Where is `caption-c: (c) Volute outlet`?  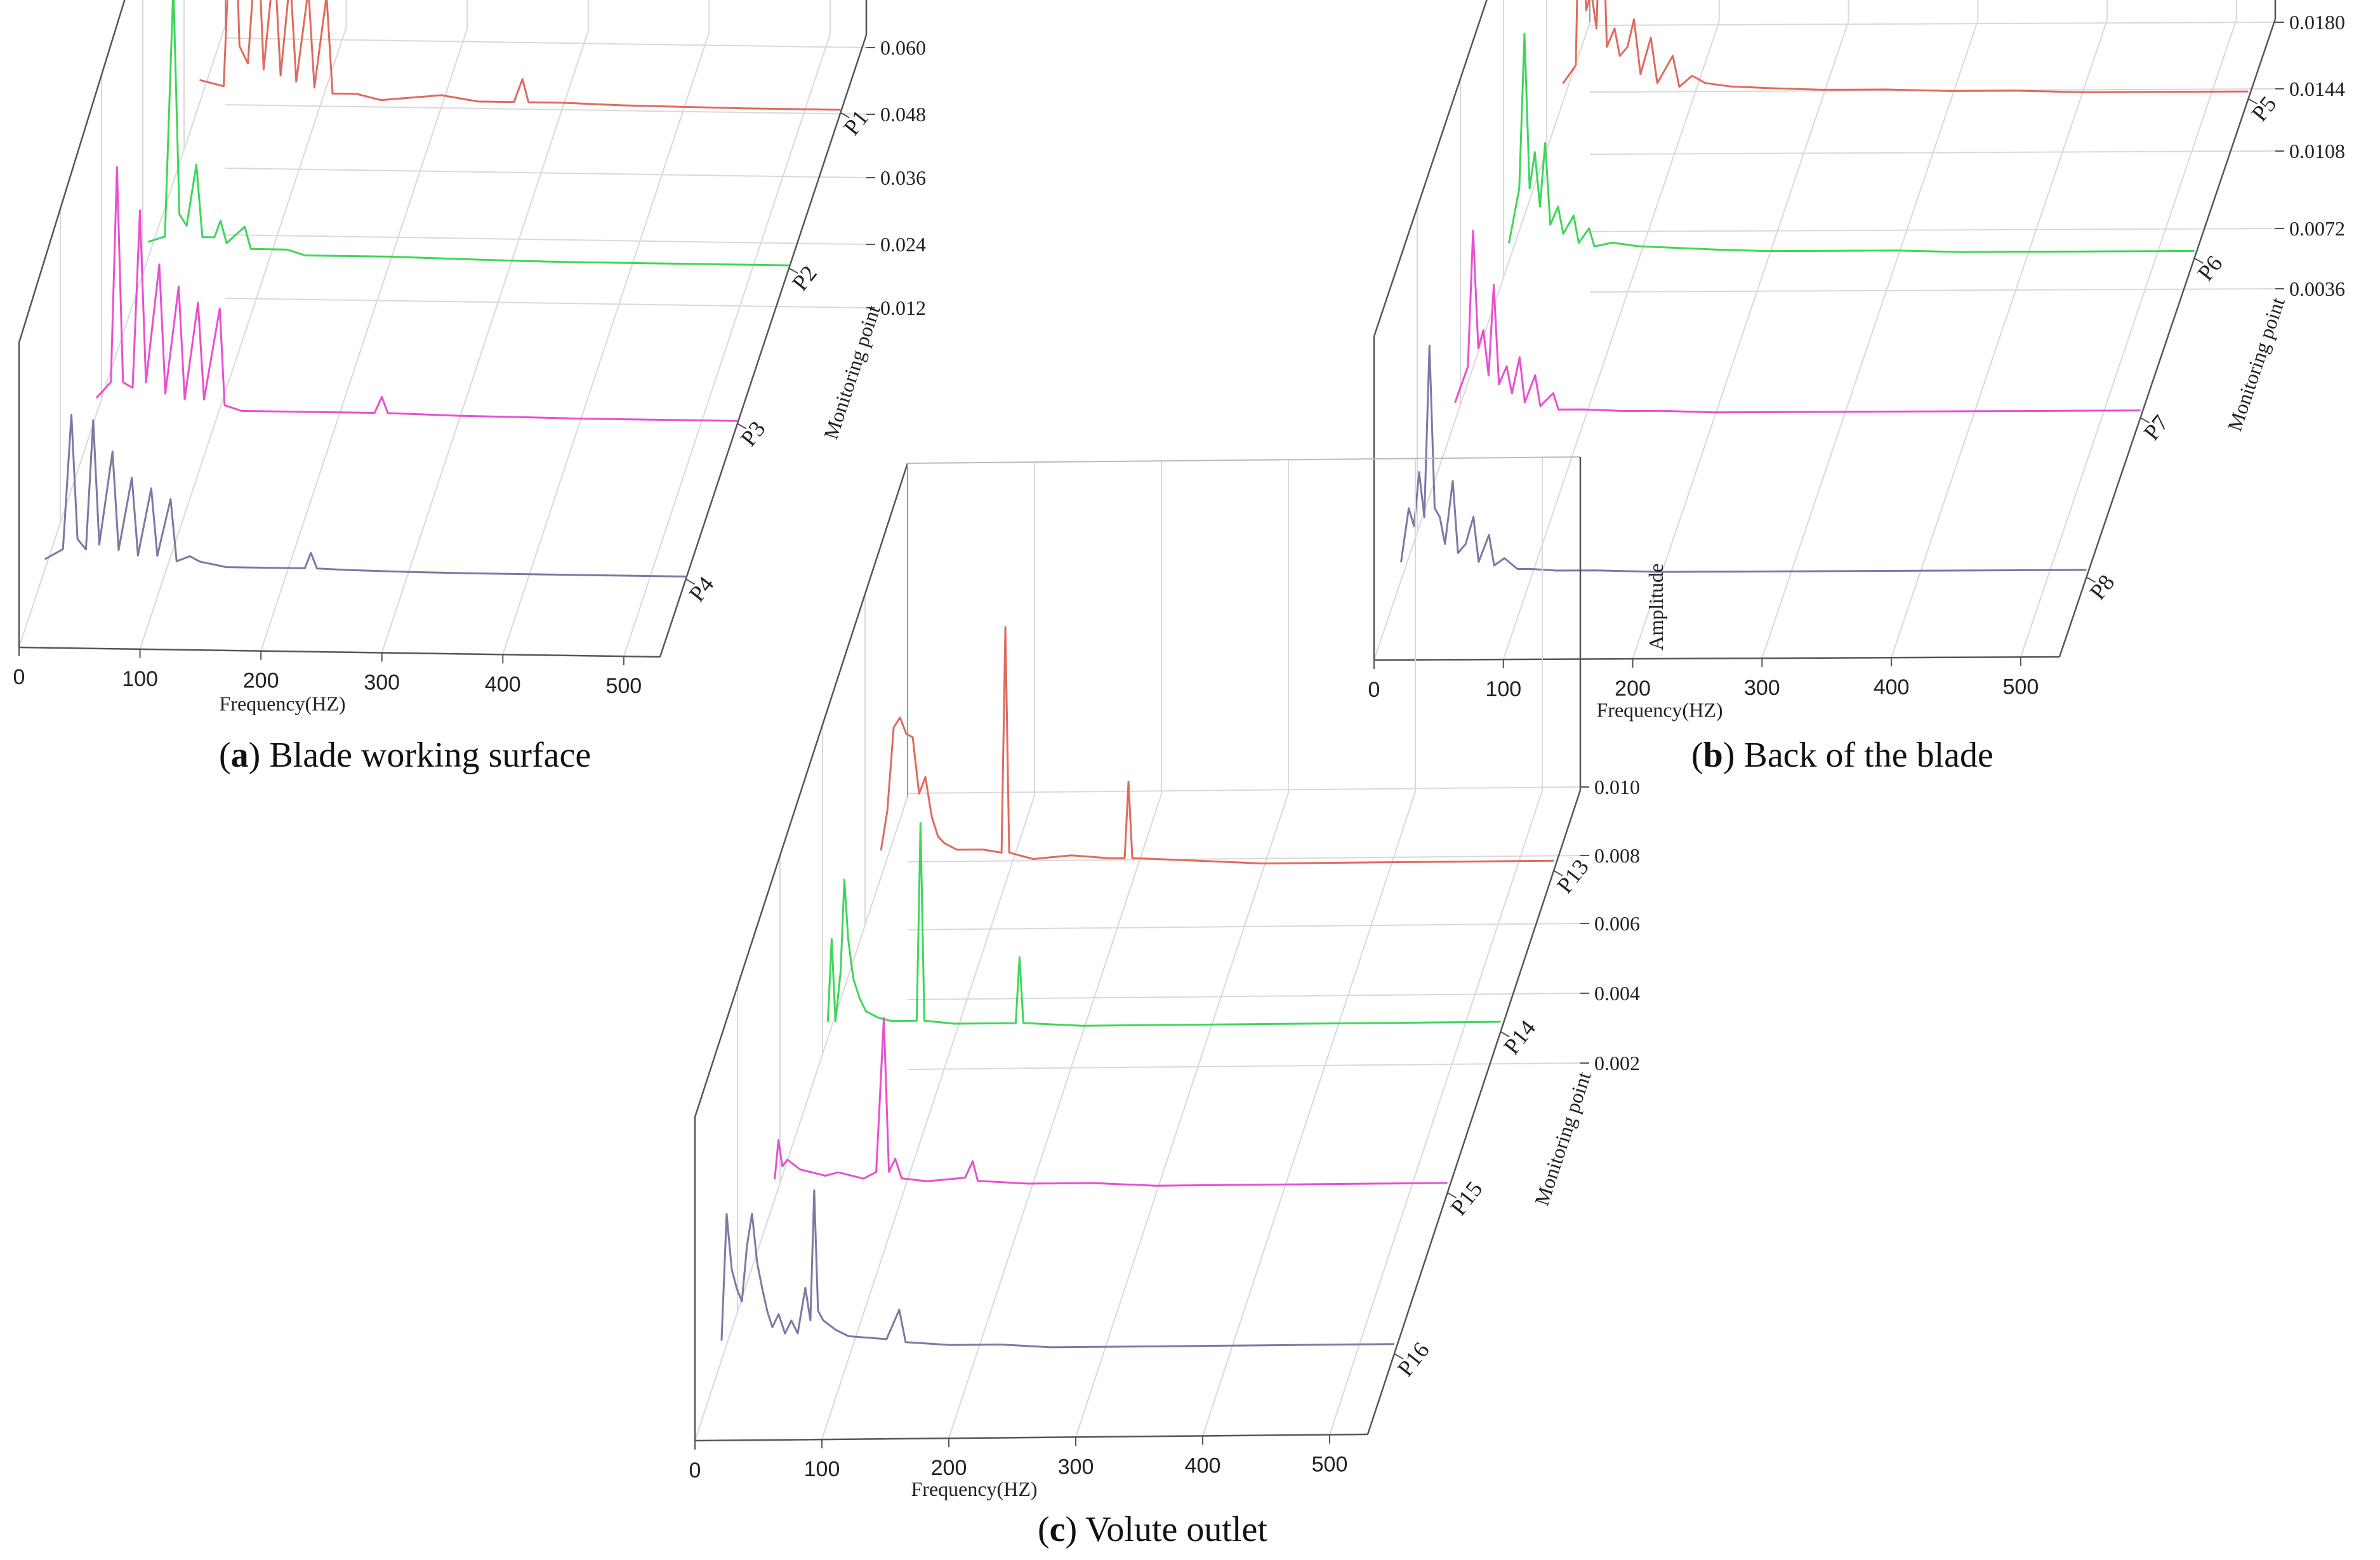
caption-c: (c) Volute outlet is located at coordinates (1152, 1529).